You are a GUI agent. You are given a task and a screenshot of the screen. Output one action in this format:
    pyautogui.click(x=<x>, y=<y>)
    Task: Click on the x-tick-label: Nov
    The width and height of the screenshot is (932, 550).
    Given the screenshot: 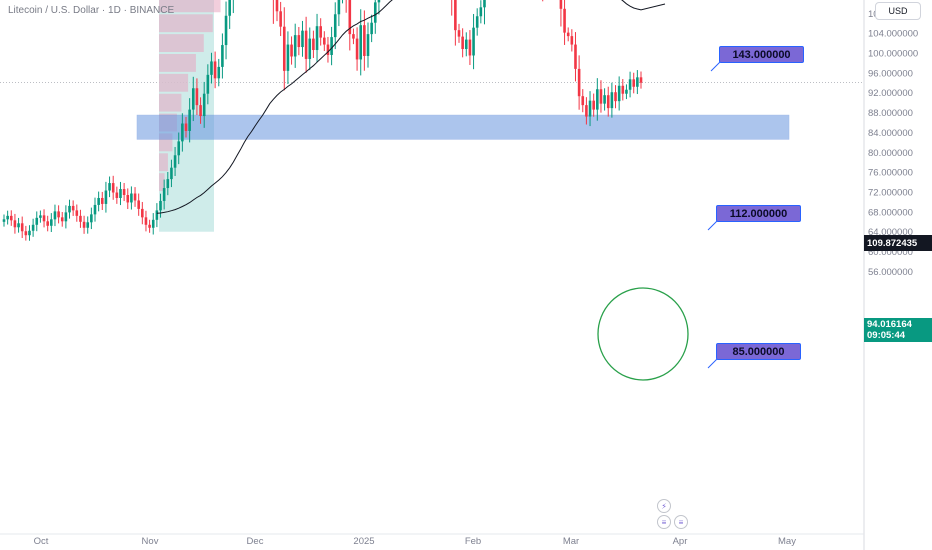 What is the action you would take?
    pyautogui.click(x=150, y=541)
    